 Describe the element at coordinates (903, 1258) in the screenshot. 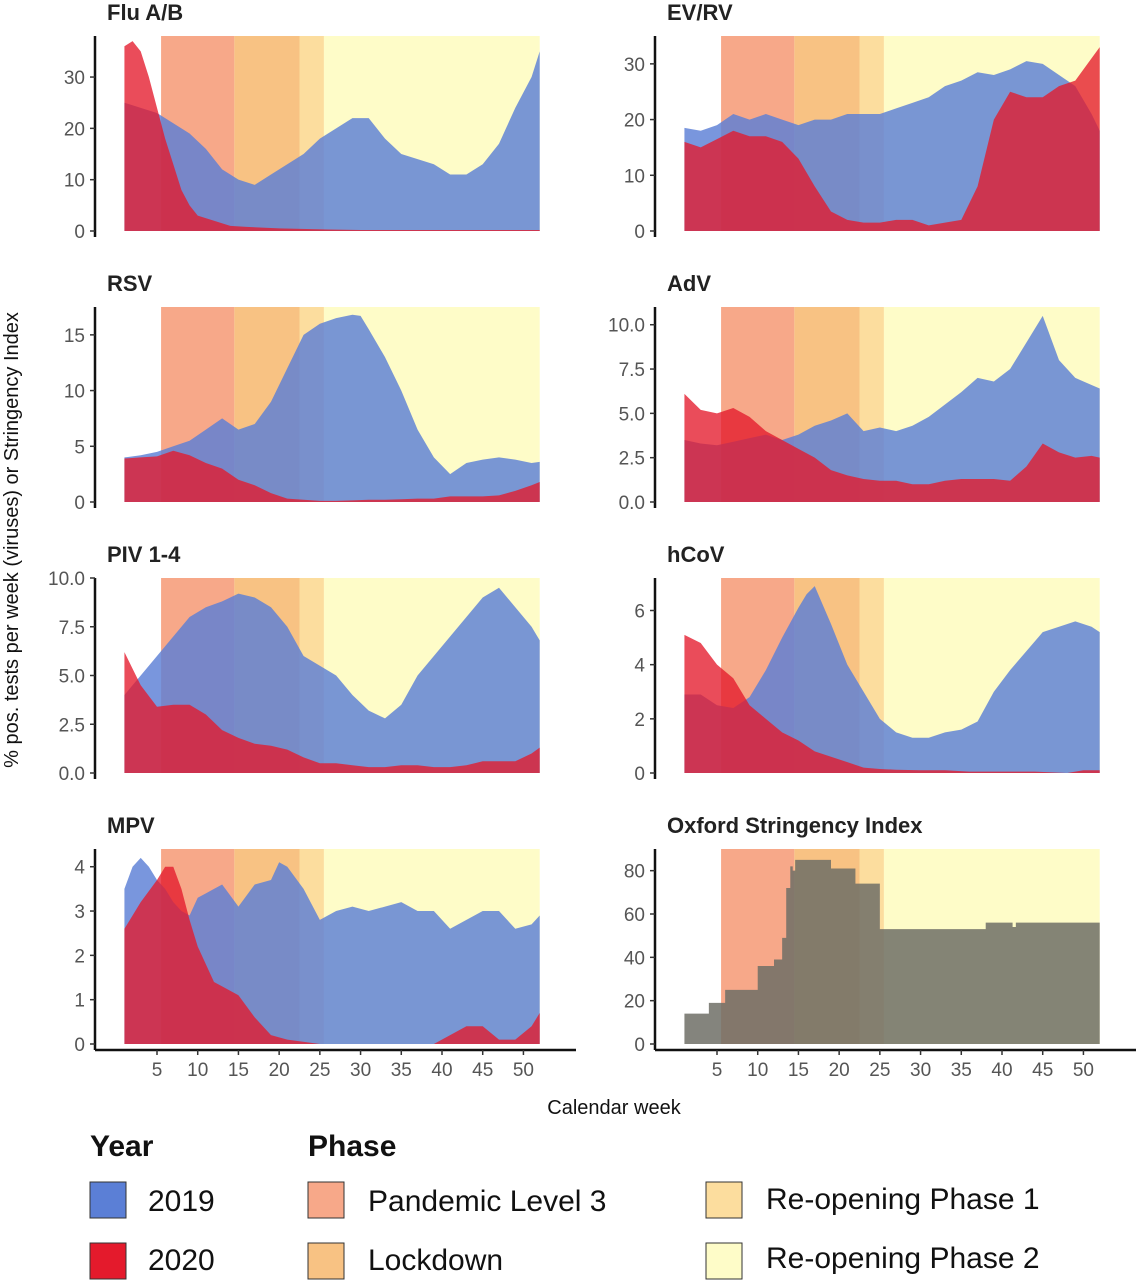

I see `legend-label-reopening-phase-2: Re-opening Phase 2` at that location.